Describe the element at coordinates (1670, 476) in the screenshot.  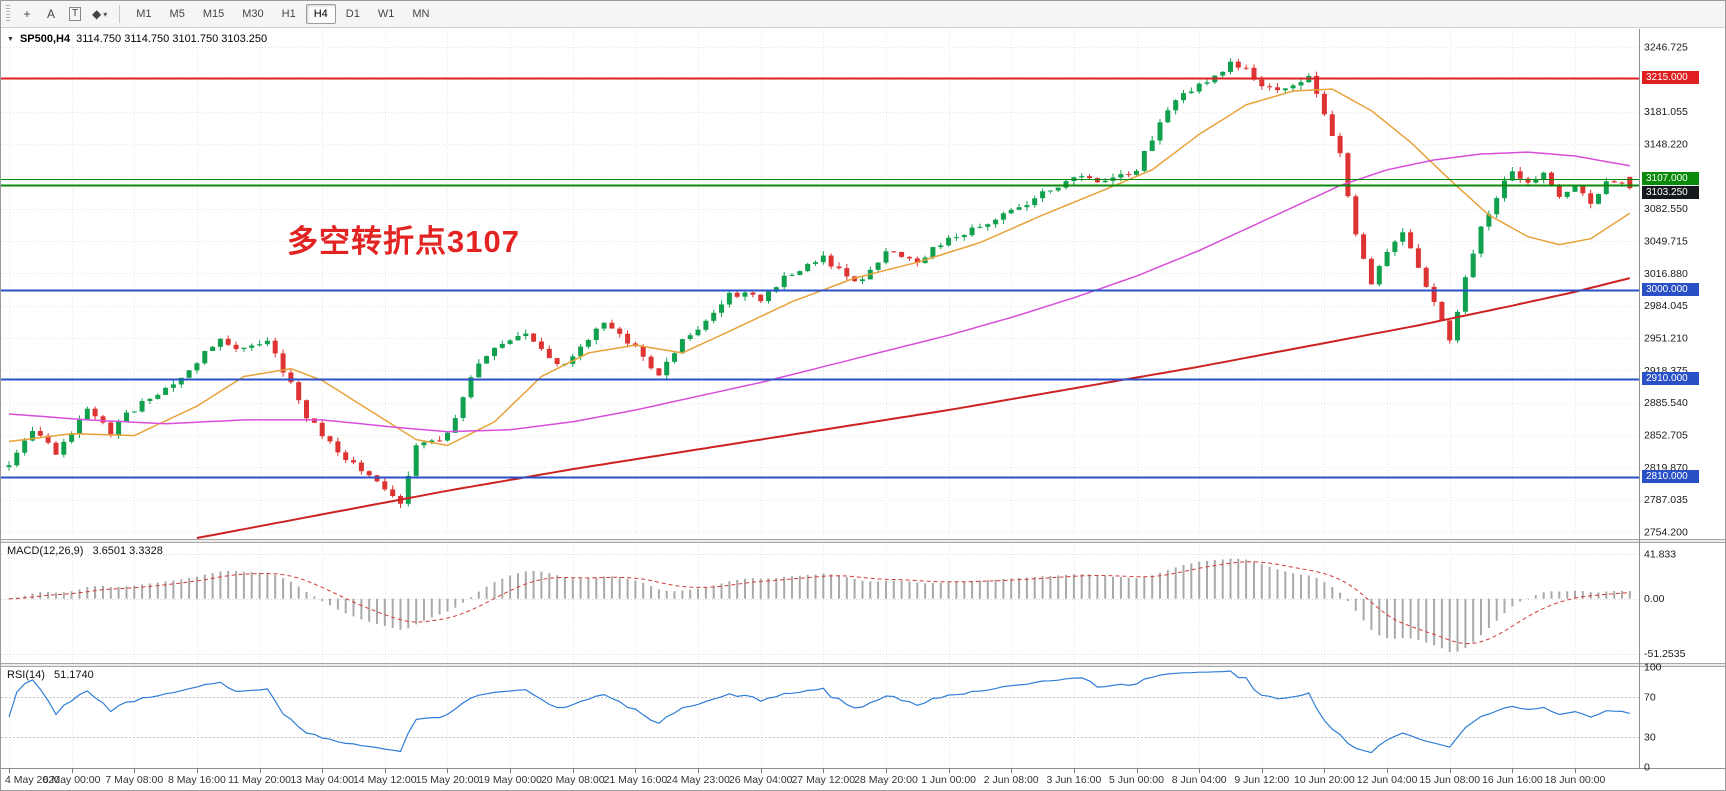
I see `price-tag-2810.000: 2810.000` at that location.